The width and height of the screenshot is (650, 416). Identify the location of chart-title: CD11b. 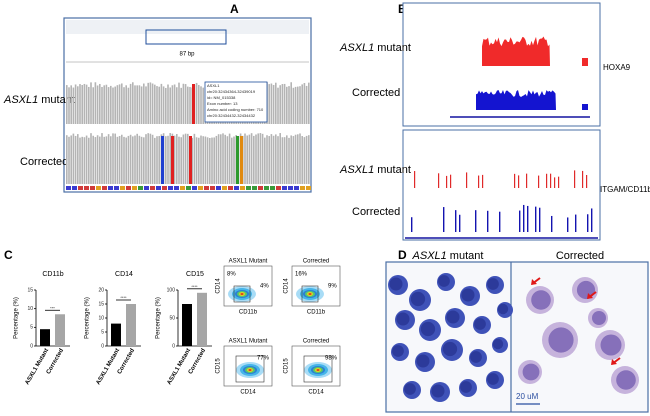
(52, 274).